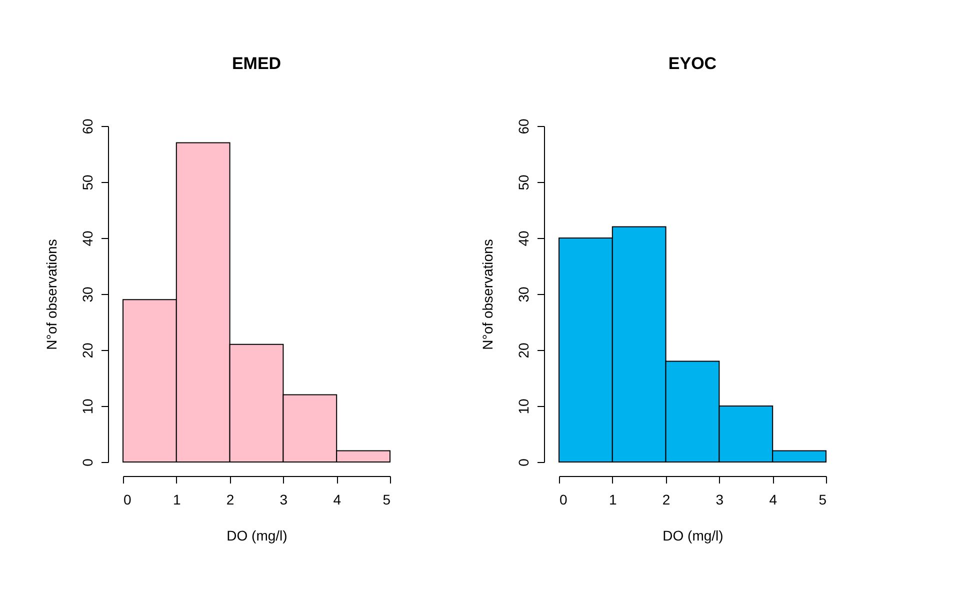 This screenshot has width=957, height=612. What do you see at coordinates (692, 64) in the screenshot?
I see `chart-title: EYOC` at bounding box center [692, 64].